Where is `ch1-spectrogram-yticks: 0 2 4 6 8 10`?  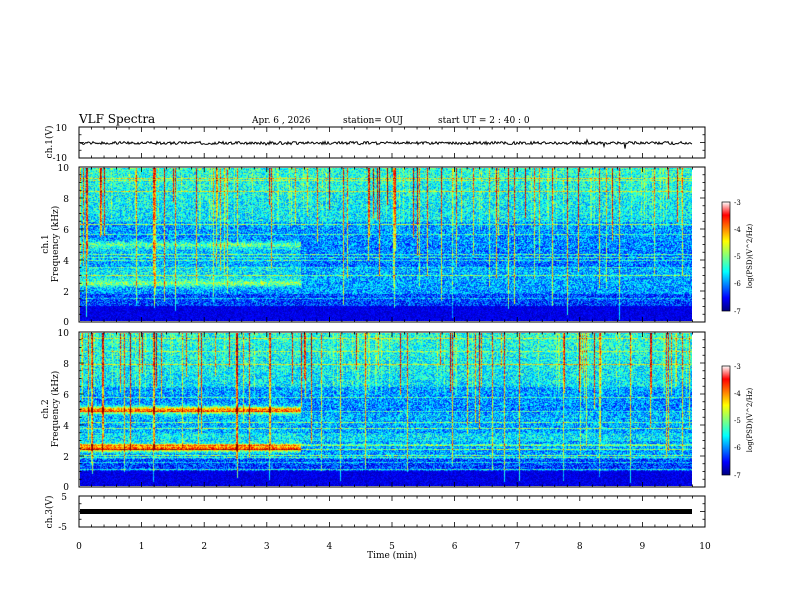
ch1-spectrogram-yticks: 0 2 4 6 8 10 is located at coordinates (64, 246).